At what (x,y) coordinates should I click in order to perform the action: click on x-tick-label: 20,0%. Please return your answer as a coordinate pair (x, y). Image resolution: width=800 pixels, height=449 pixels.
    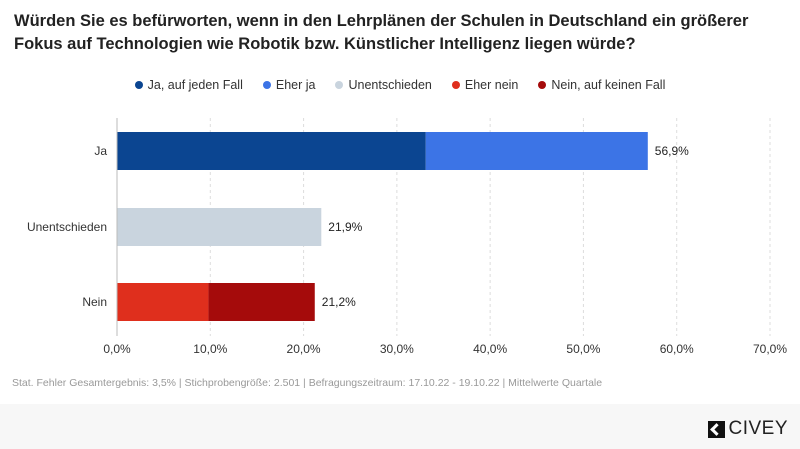
    Looking at the image, I should click on (304, 349).